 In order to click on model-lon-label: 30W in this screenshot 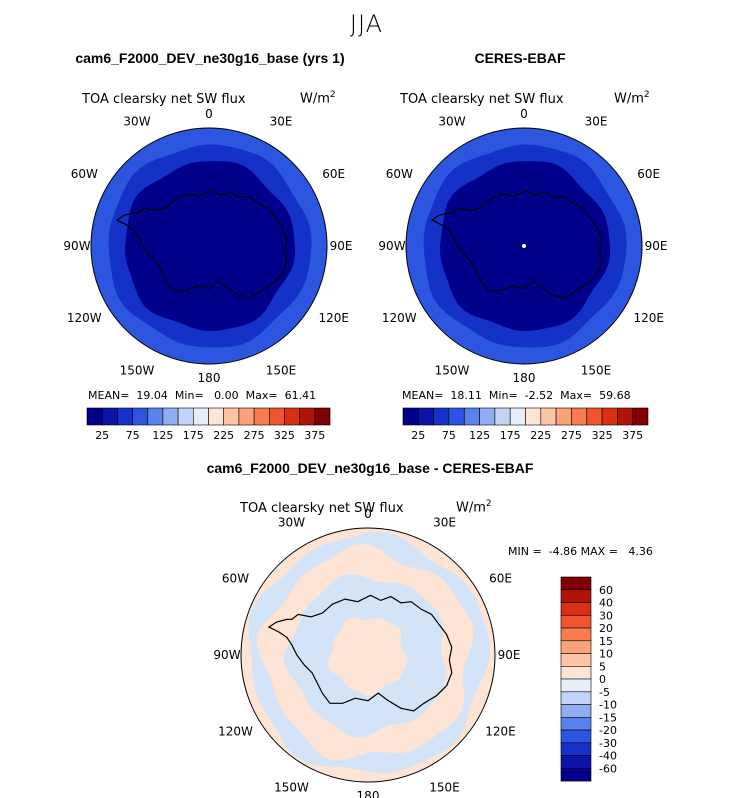, I will do `click(136, 121)`.